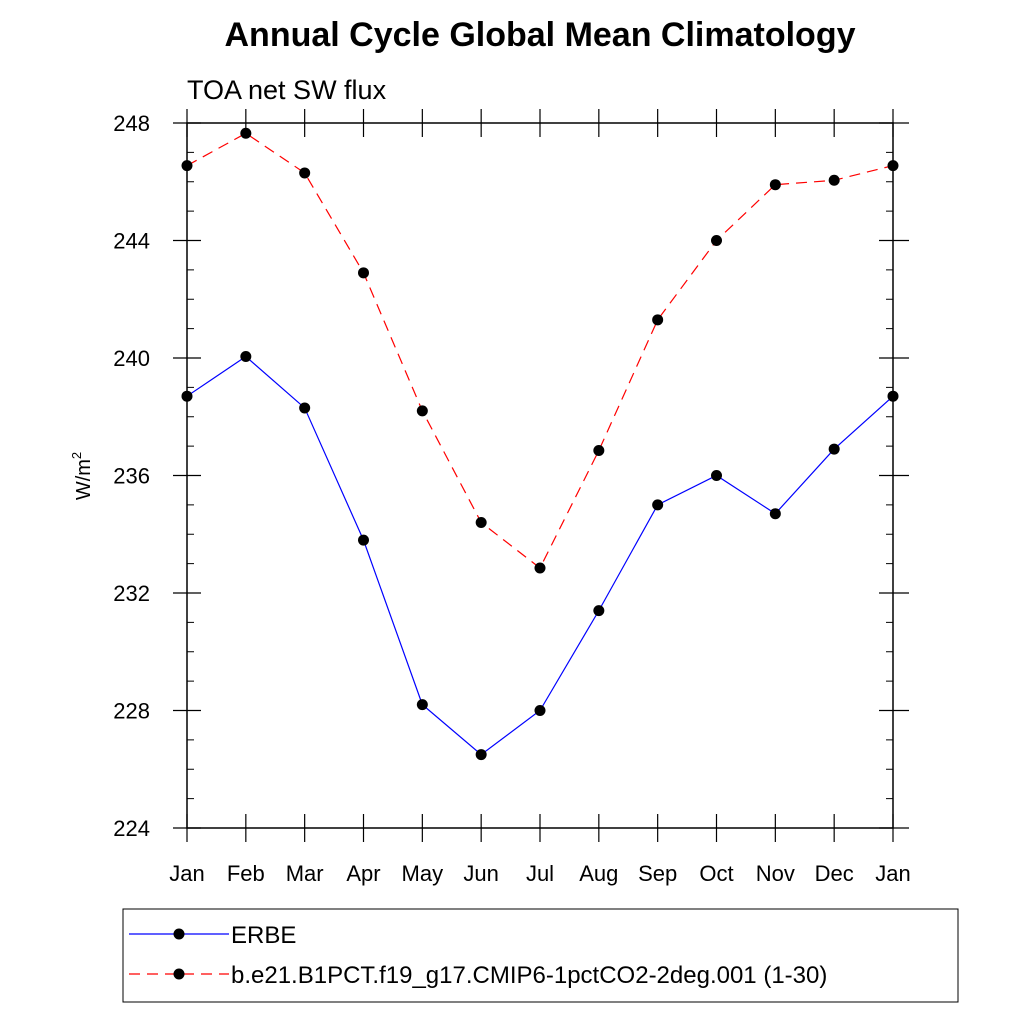  Describe the element at coordinates (179, 934) in the screenshot. I see `legend-marker-erbe` at that location.